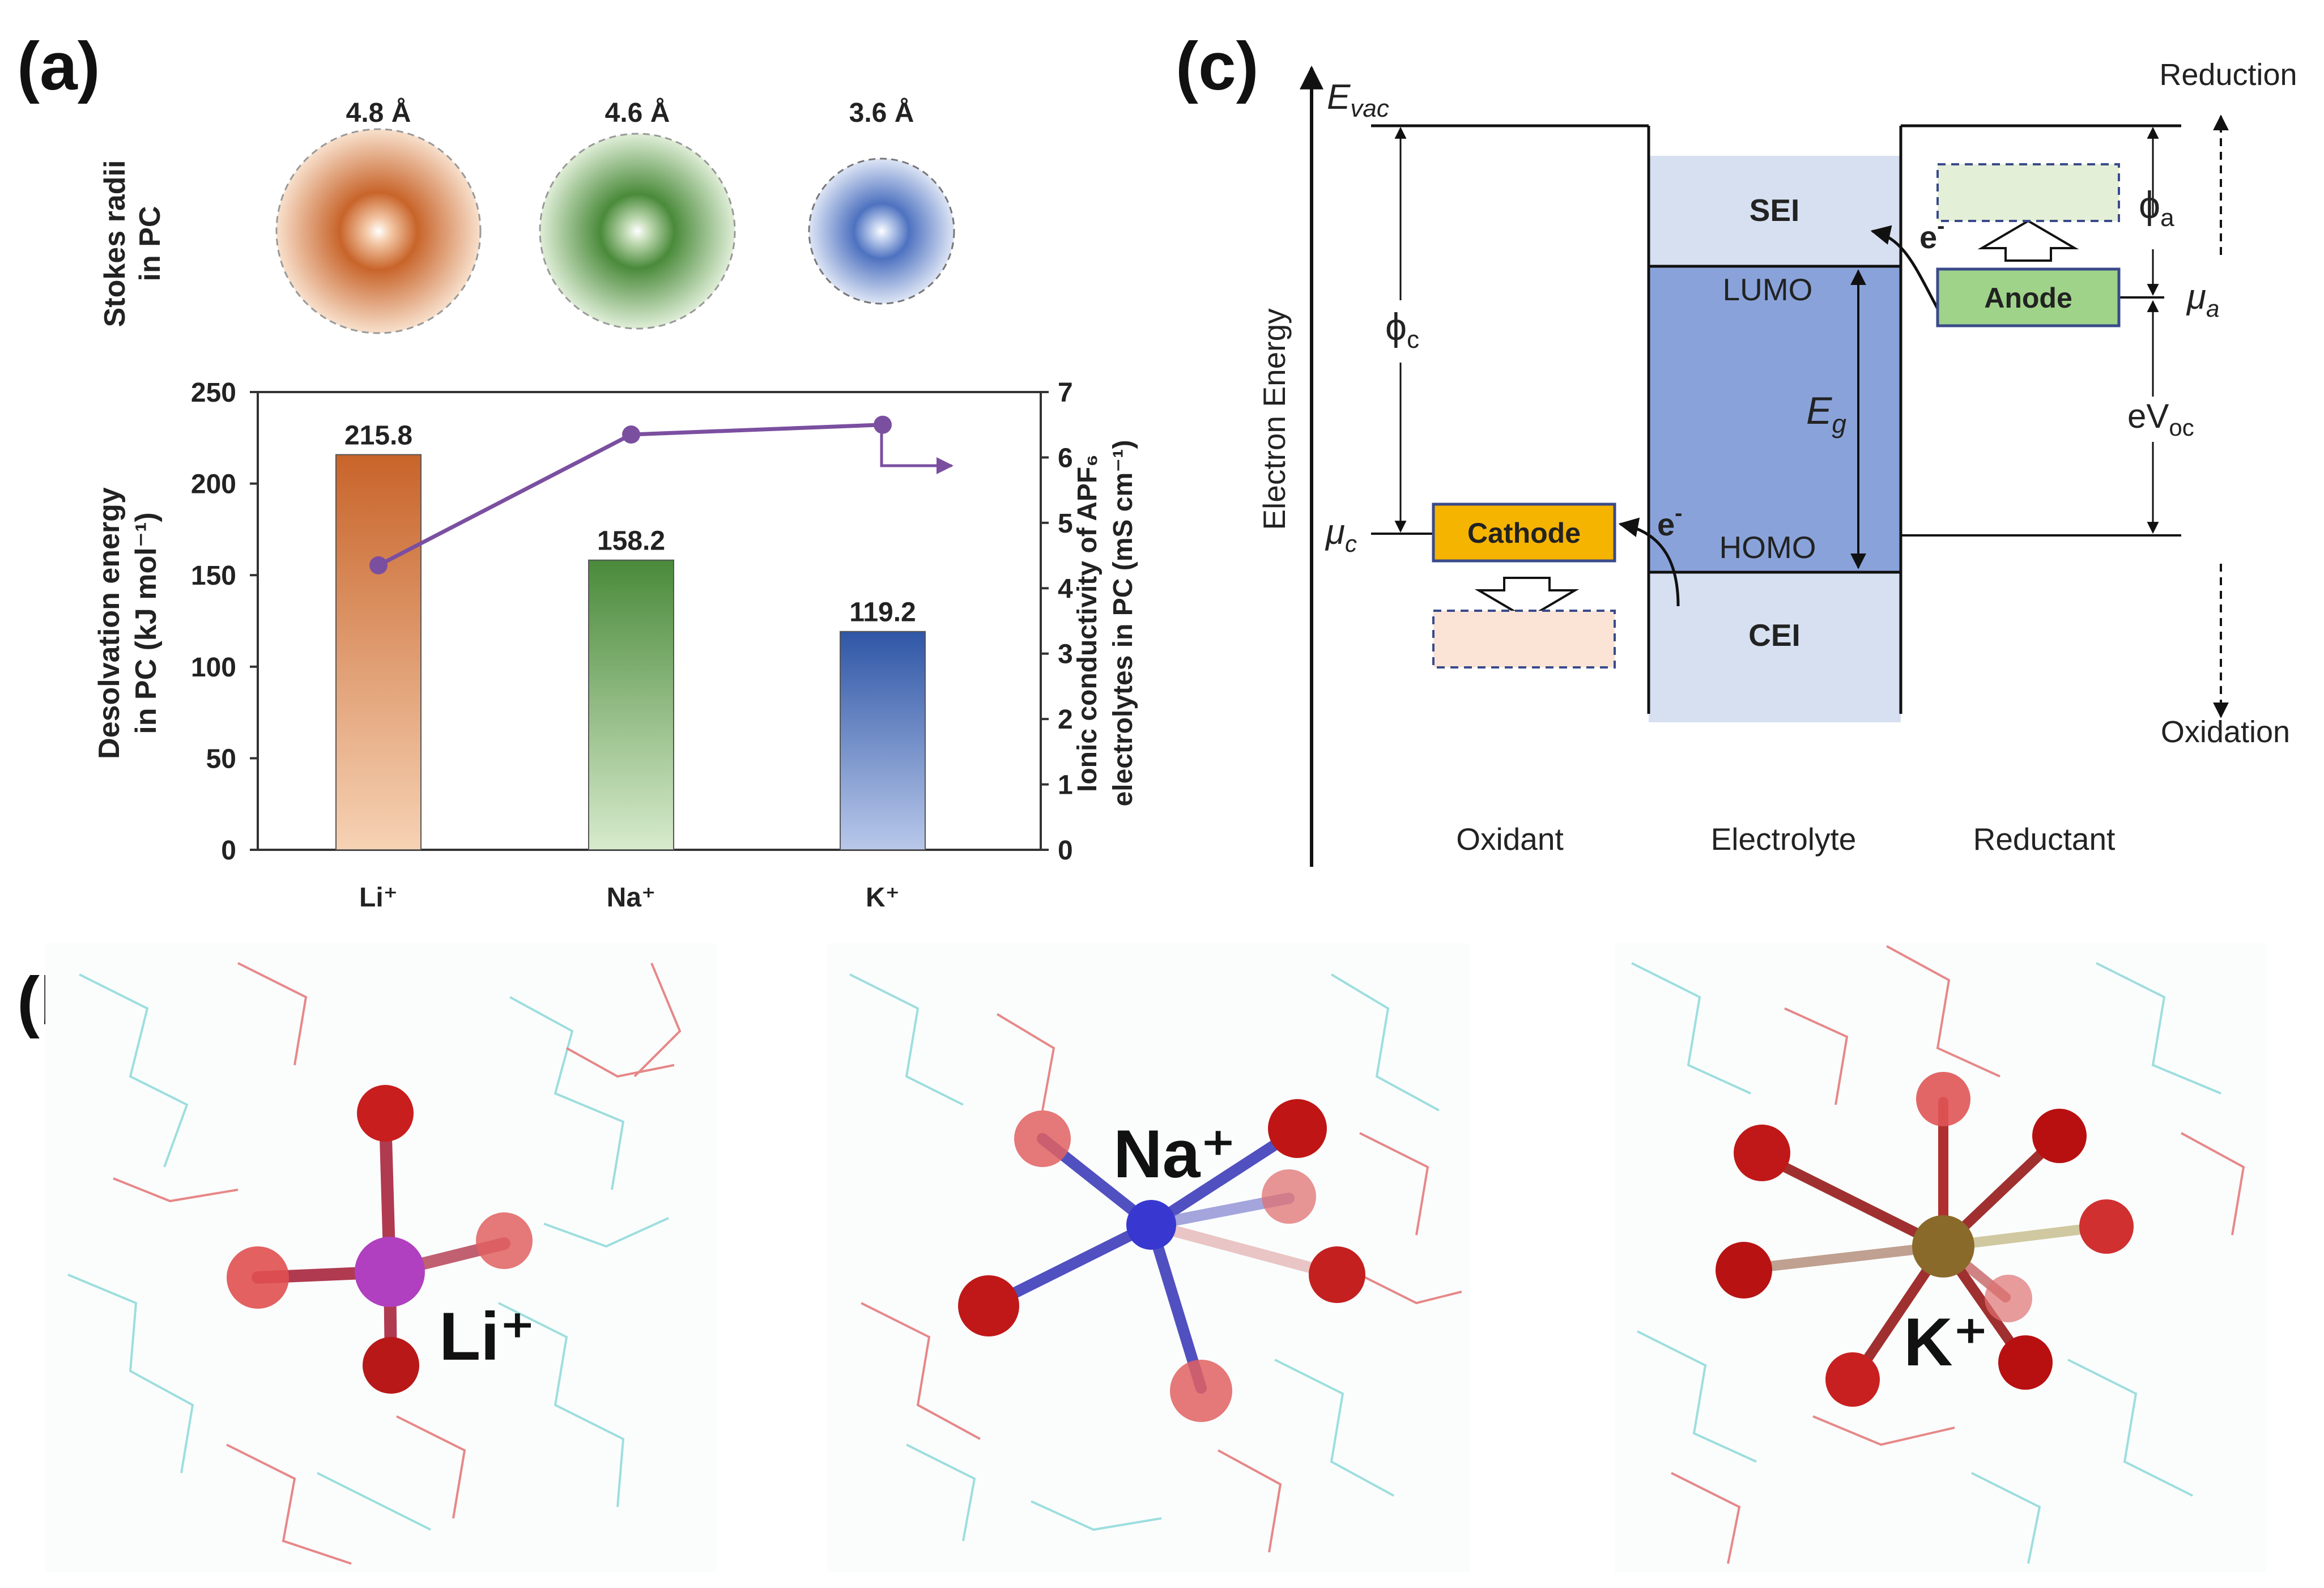  Describe the element at coordinates (1524, 639) in the screenshot. I see `cathode-reduced-box` at that location.